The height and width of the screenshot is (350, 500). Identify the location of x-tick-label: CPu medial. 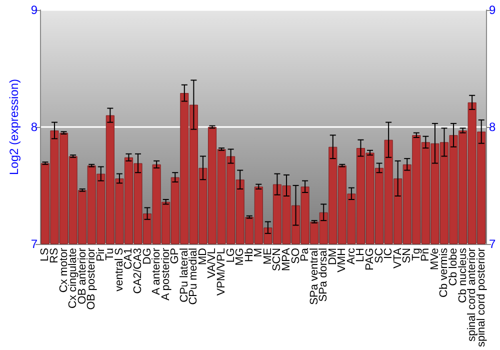
(194, 276).